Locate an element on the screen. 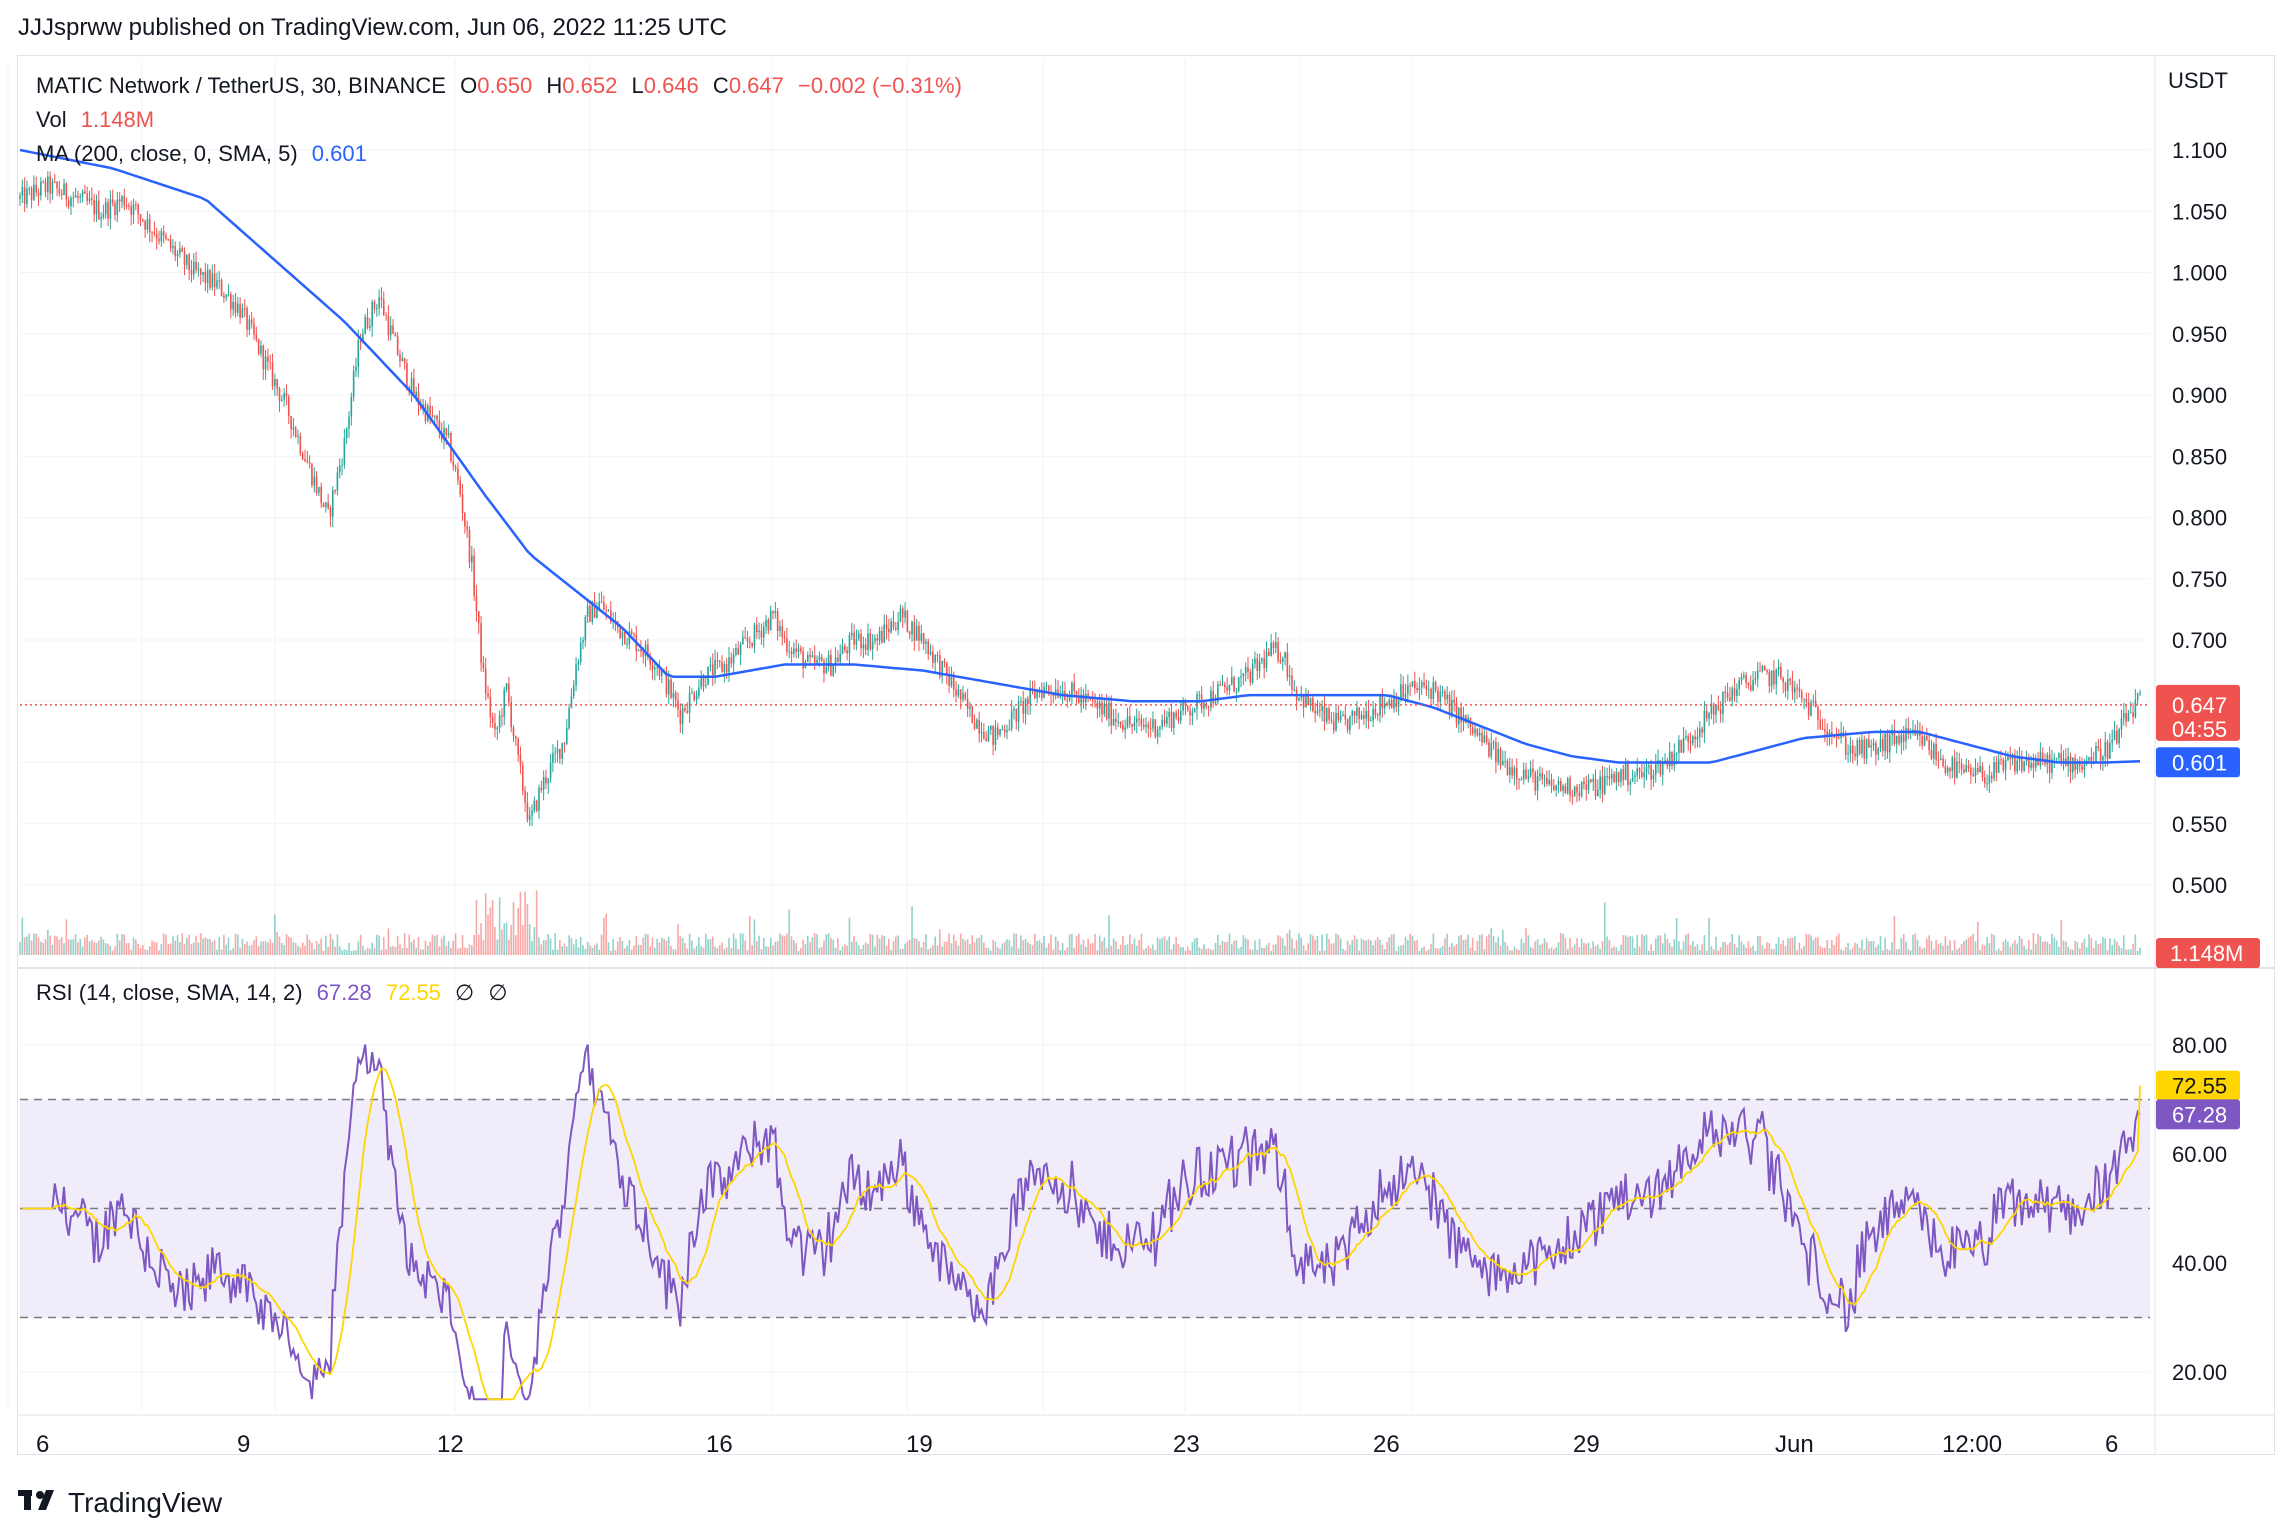 The height and width of the screenshot is (1540, 2292). ma-label: MA (200, close, 0, SMA, 5) is located at coordinates (167, 153).